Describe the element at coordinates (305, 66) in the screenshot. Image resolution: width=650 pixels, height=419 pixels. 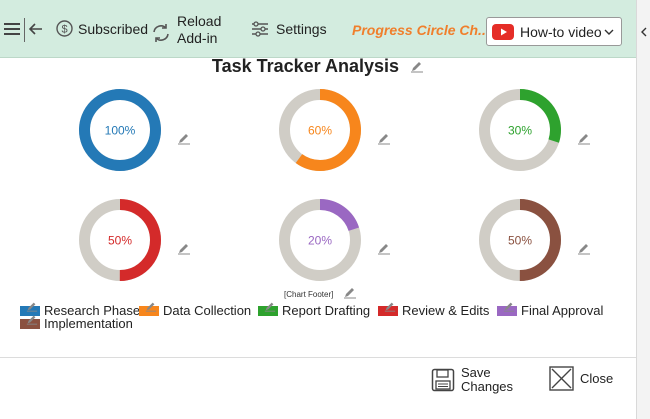
I see `chart-title-text: Task Tracker Analysis` at that location.